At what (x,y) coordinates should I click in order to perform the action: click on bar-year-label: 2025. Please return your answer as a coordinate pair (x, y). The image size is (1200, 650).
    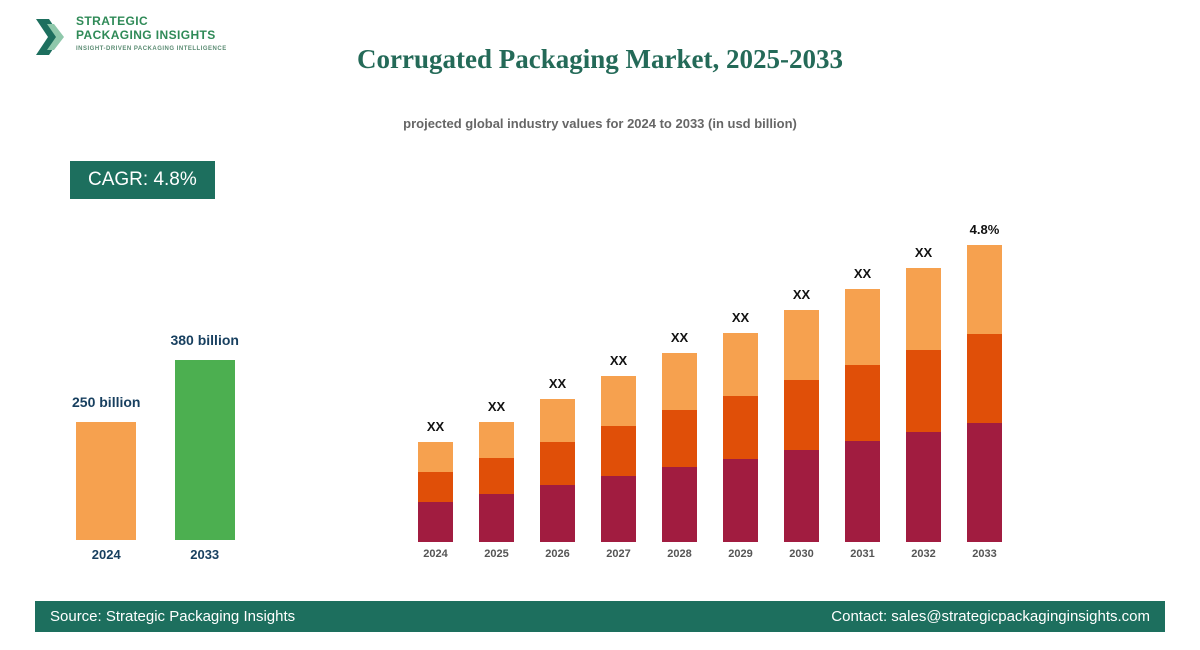
    Looking at the image, I should click on (496, 554).